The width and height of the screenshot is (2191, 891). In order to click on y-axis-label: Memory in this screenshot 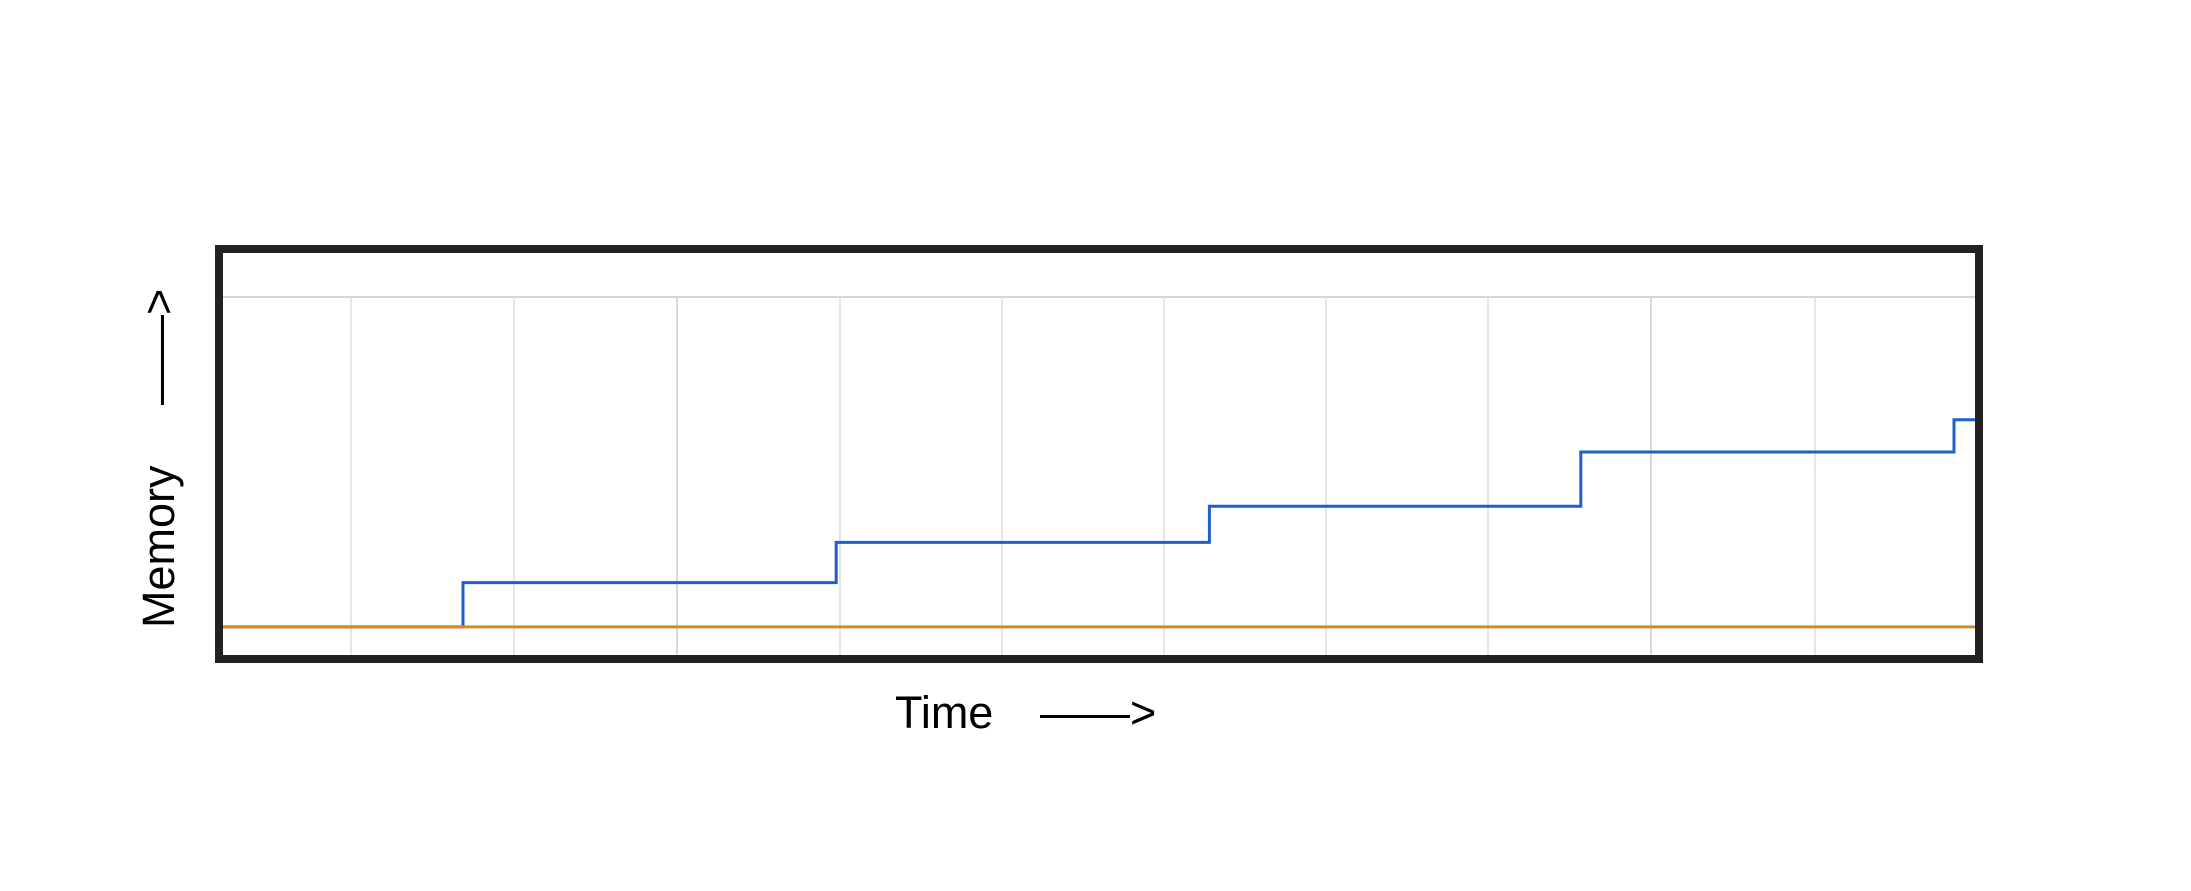, I will do `click(158, 546)`.